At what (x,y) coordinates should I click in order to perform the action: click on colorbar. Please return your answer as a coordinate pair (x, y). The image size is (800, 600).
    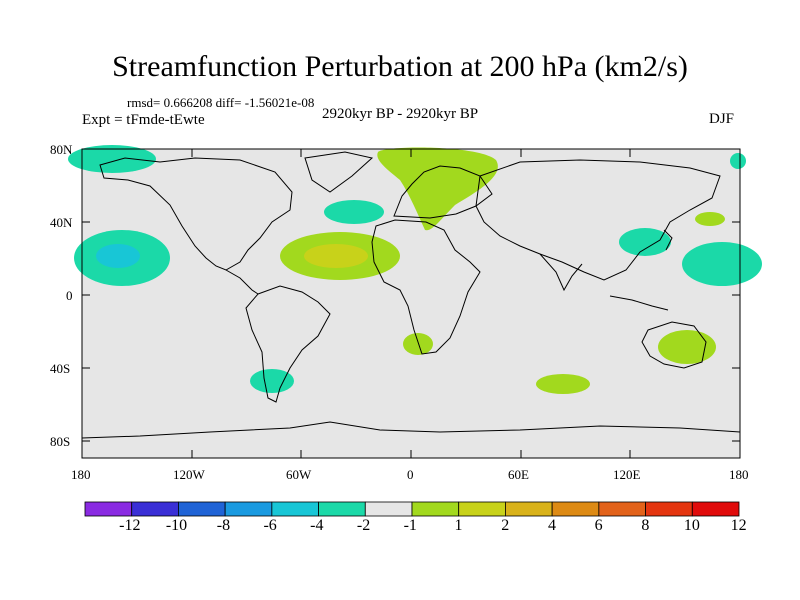
    Looking at the image, I should click on (412, 509).